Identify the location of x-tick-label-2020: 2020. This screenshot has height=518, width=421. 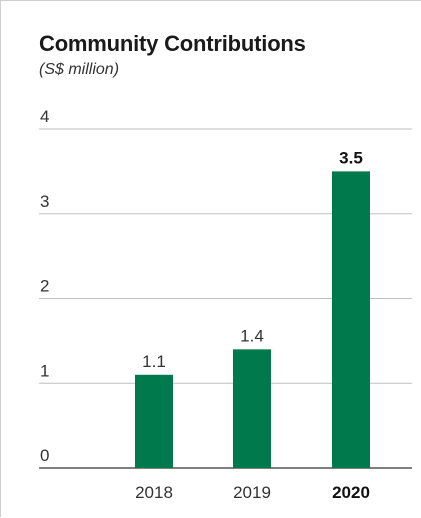
(351, 492).